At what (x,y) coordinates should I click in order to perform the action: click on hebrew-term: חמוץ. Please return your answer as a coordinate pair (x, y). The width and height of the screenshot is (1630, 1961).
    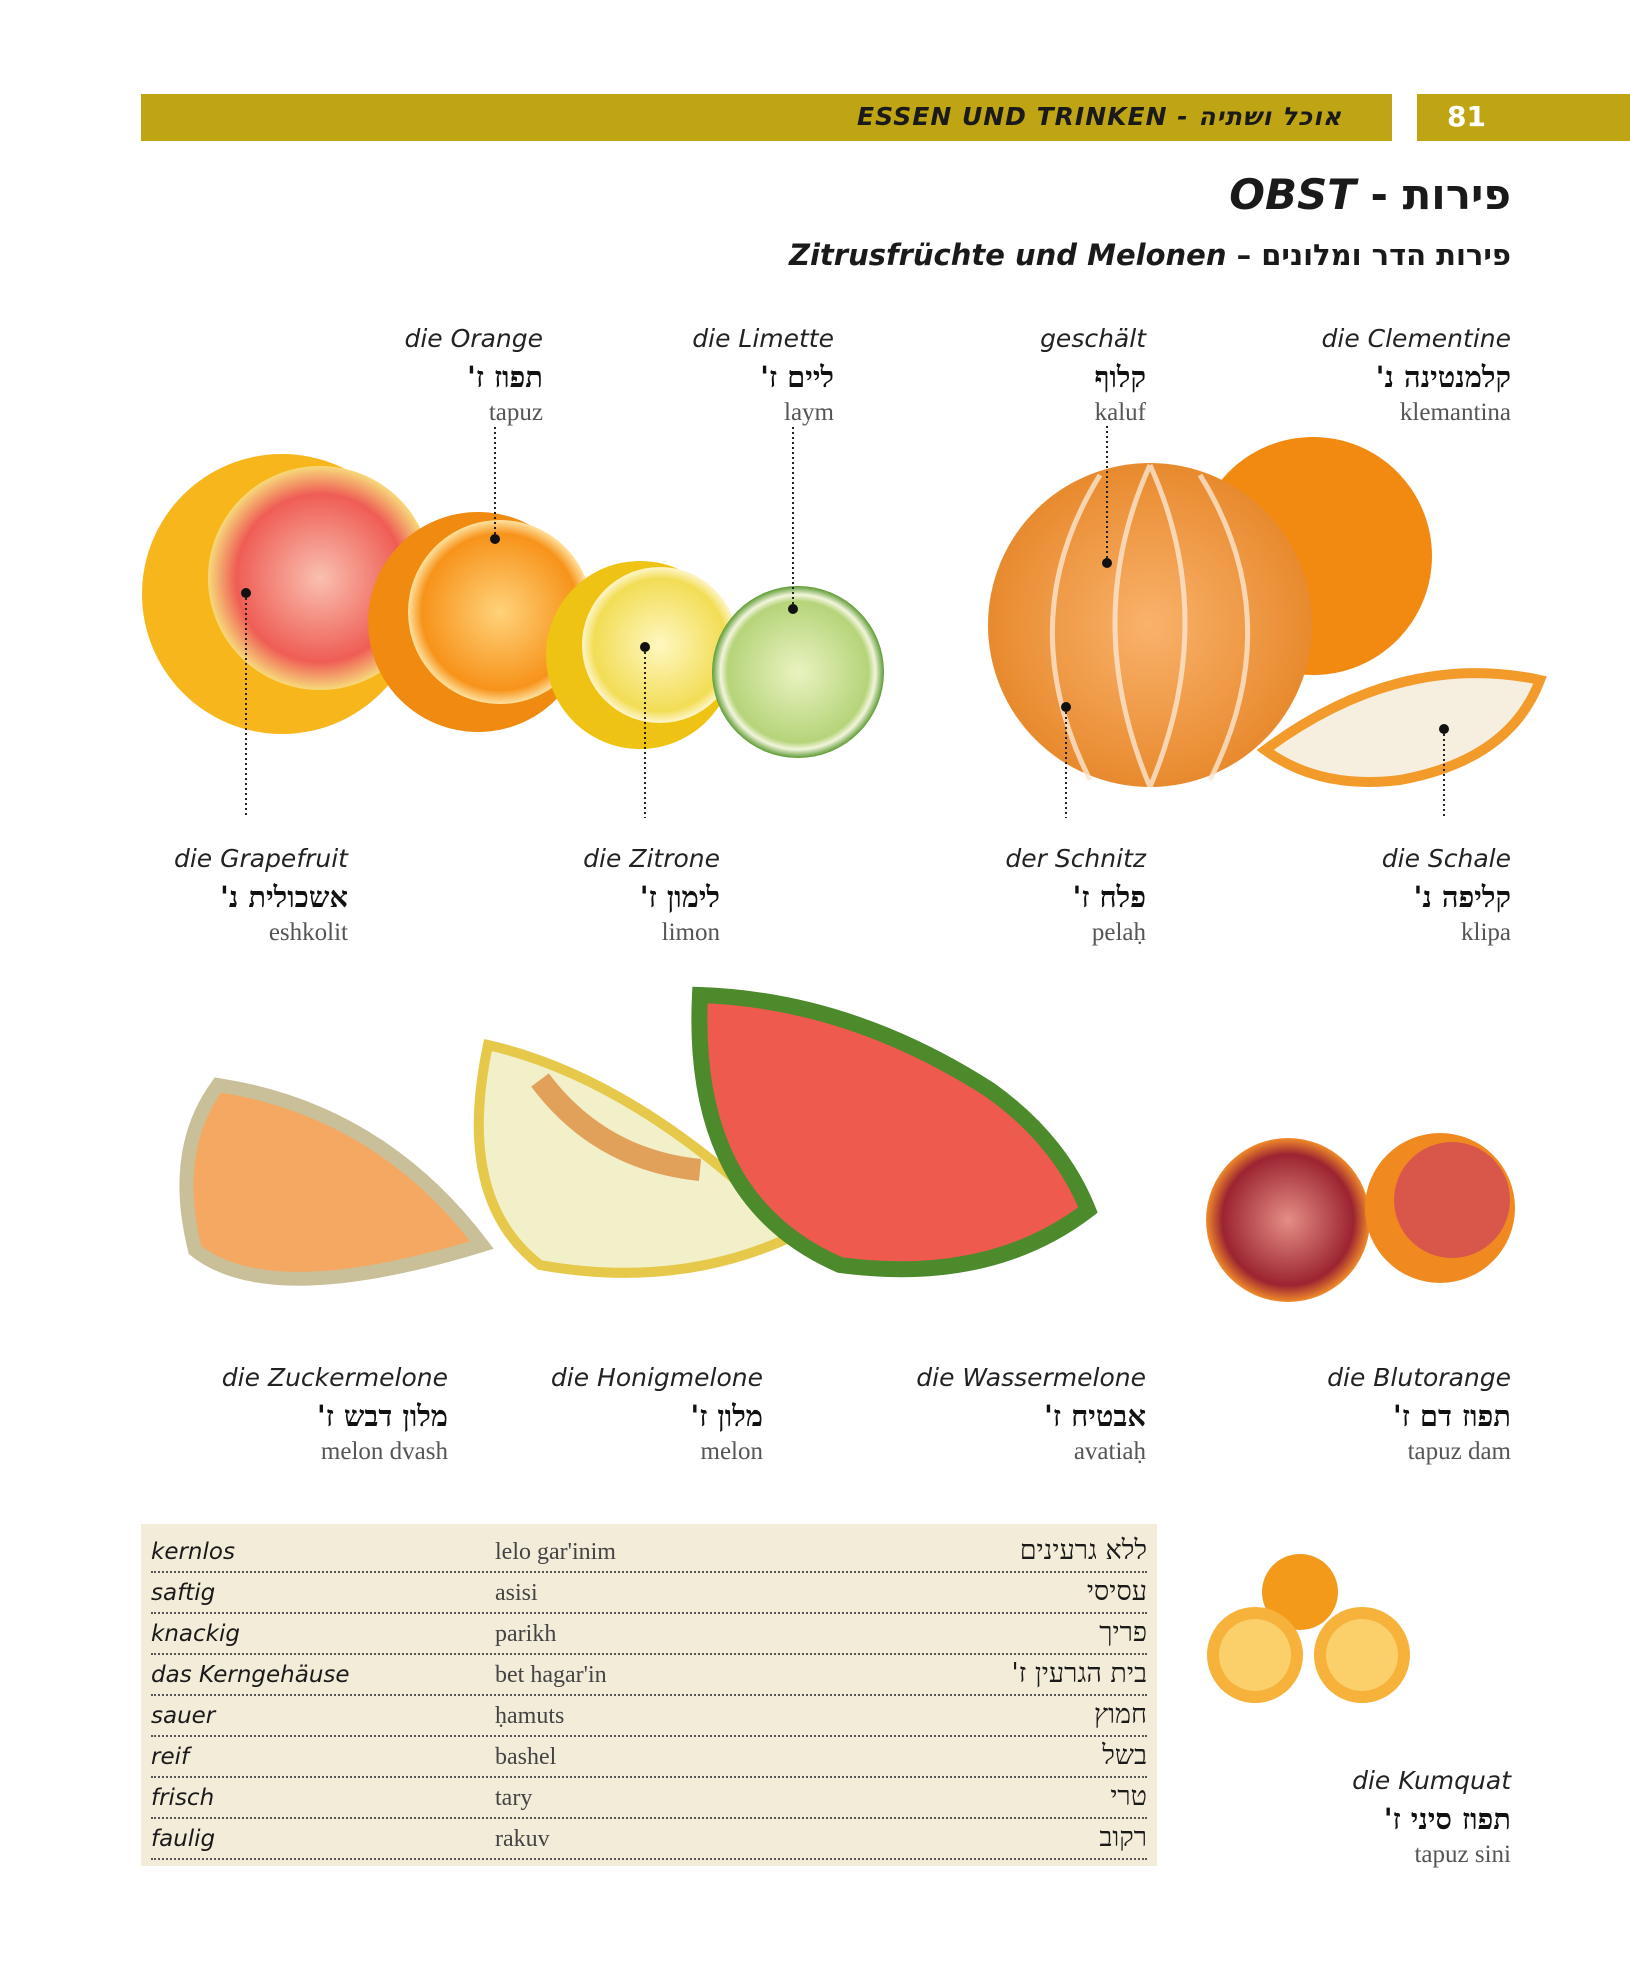
    Looking at the image, I should click on (1120, 1714).